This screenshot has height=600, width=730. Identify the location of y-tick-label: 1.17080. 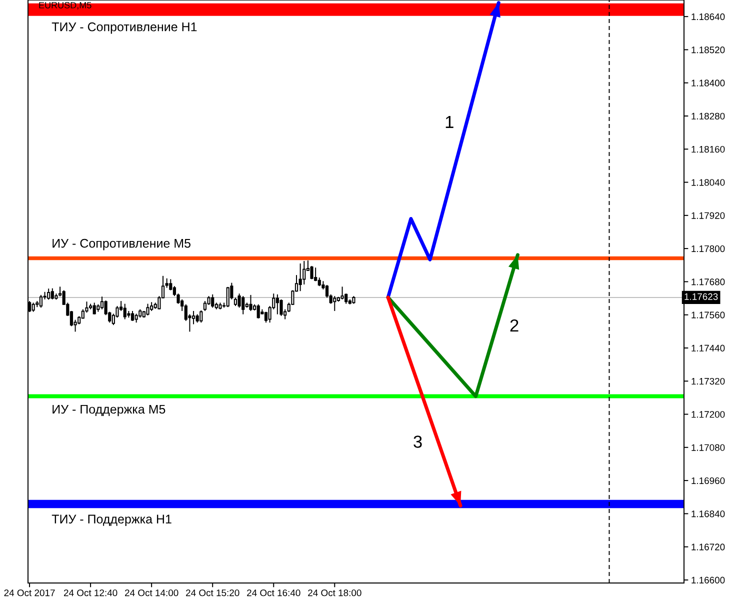
(708, 447).